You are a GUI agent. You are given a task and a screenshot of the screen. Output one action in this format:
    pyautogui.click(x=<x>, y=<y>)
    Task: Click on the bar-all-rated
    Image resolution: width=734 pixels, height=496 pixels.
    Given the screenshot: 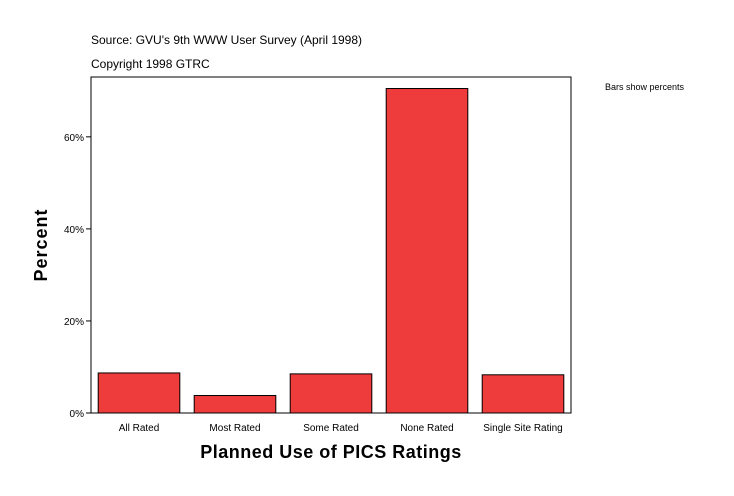 What is the action you would take?
    pyautogui.click(x=139, y=393)
    